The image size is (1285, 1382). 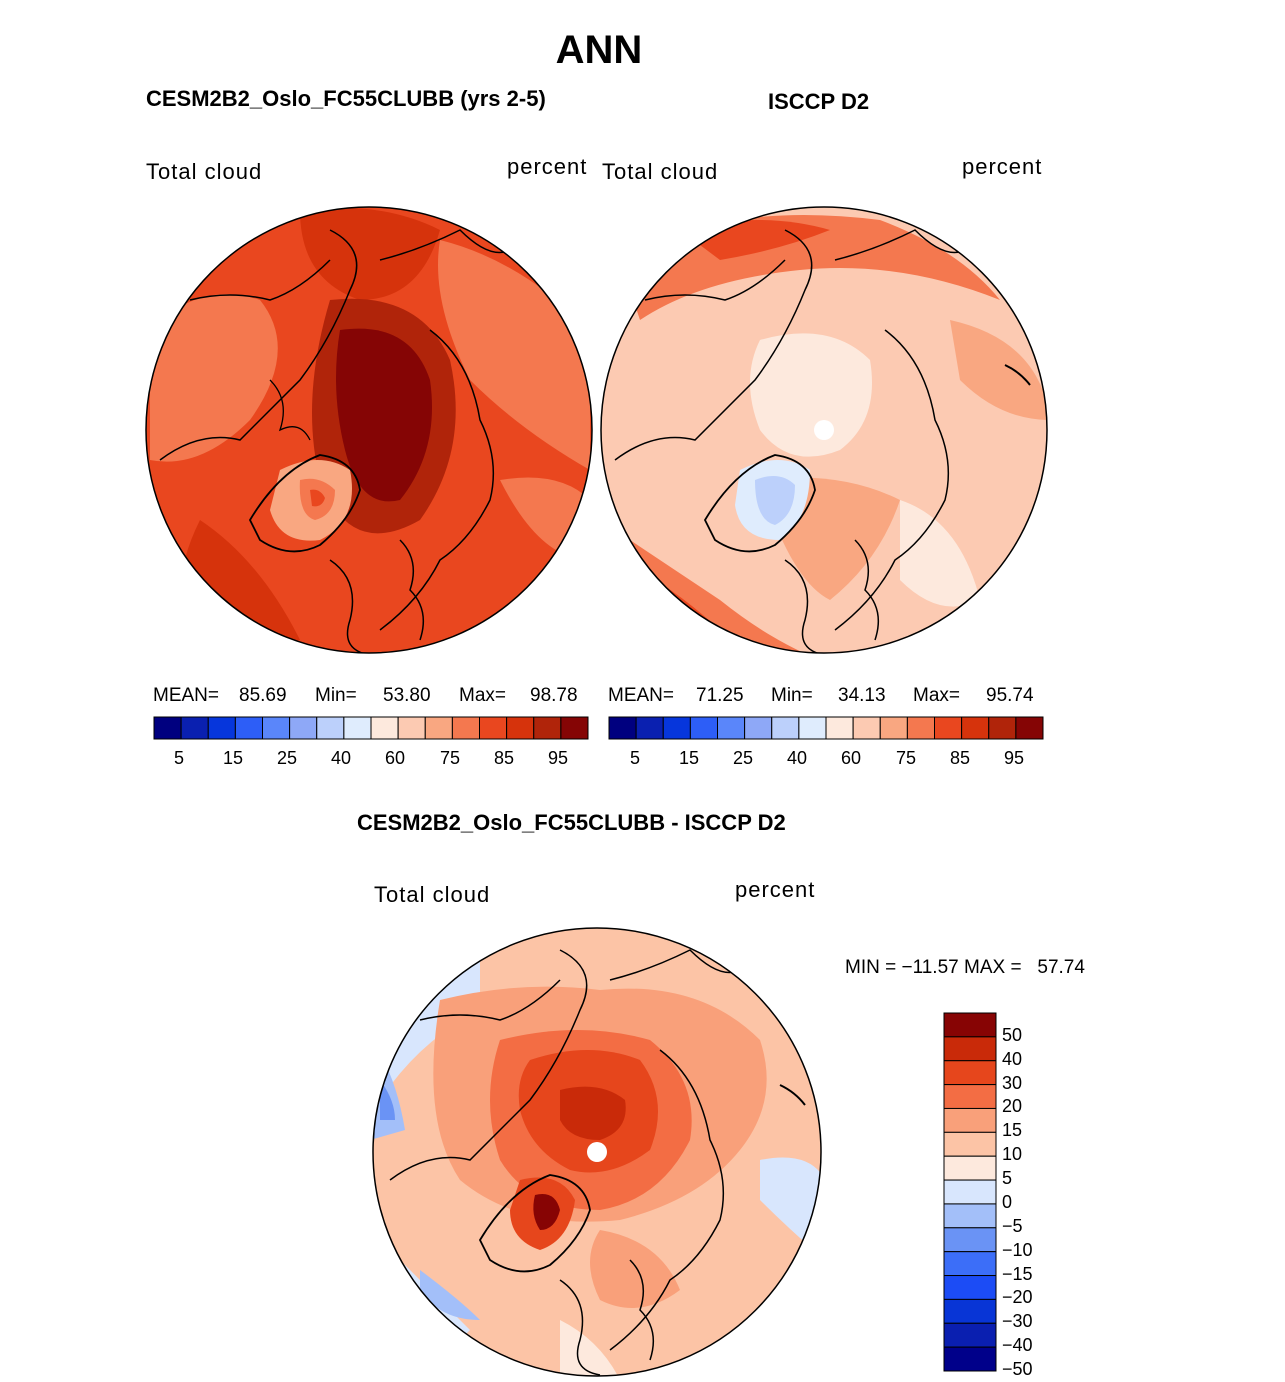 I want to click on difference-tick: −15, so click(x=1017, y=1273).